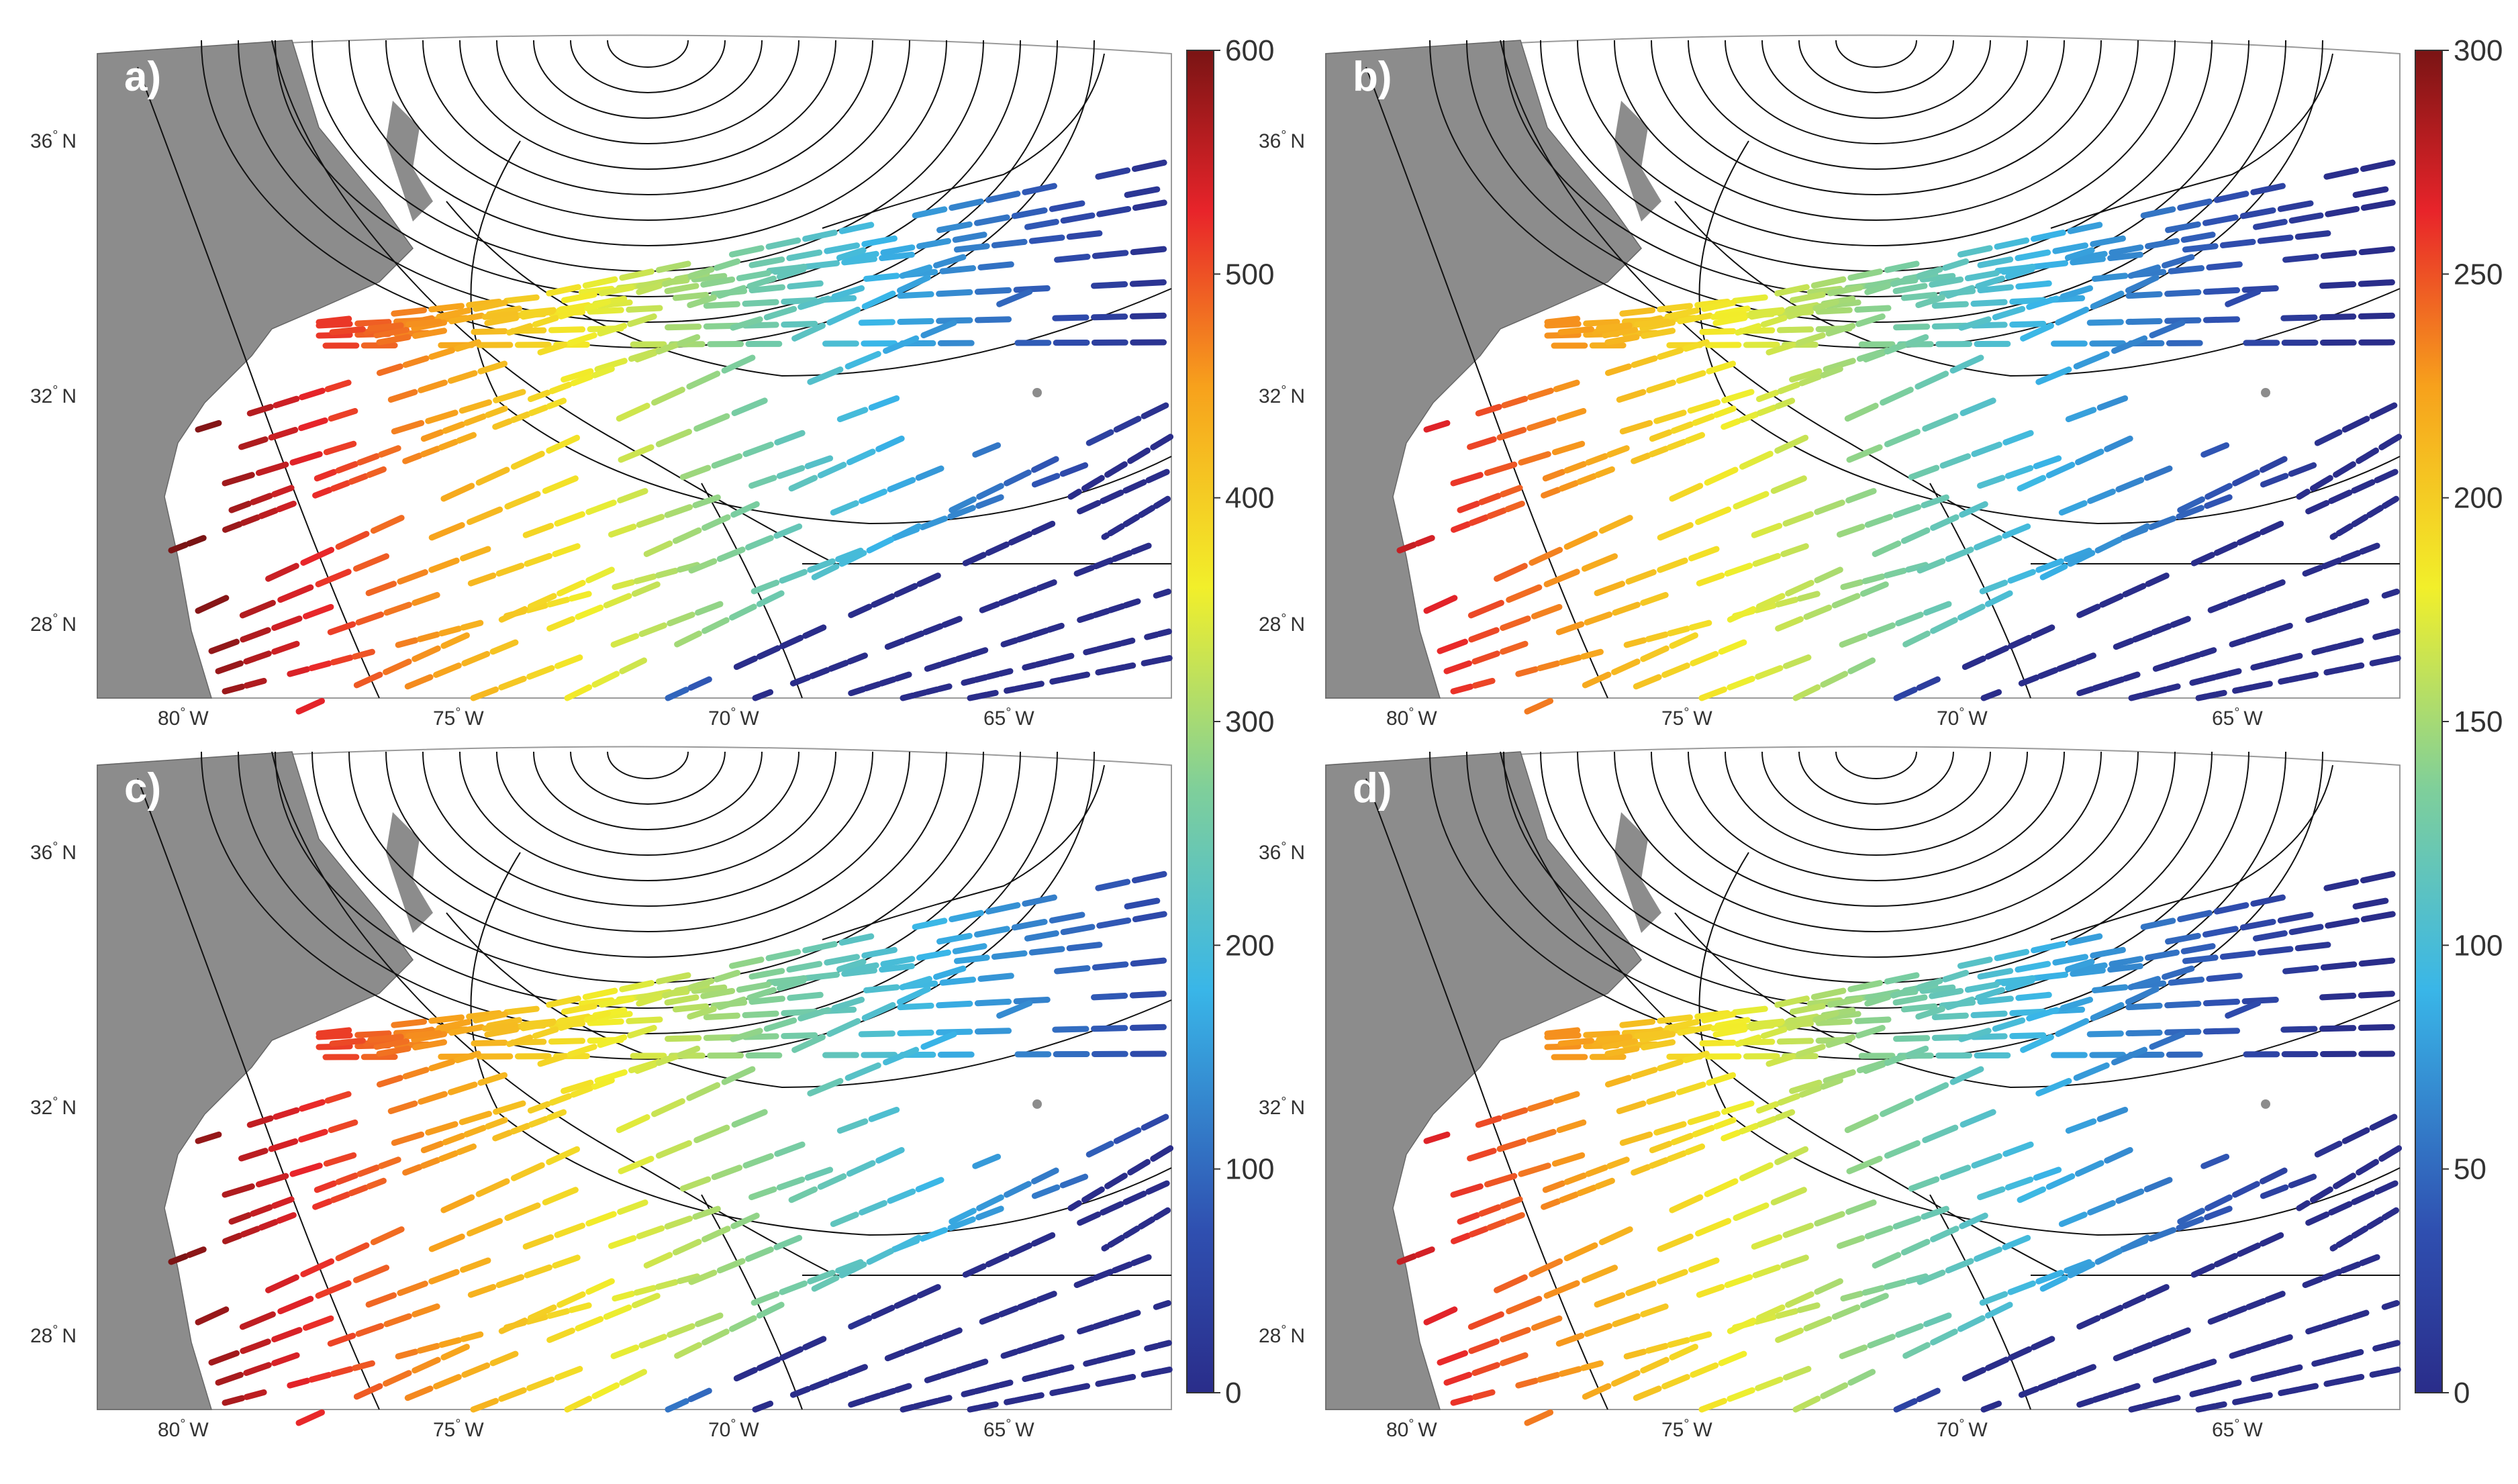 This screenshot has width=2518, height=1484. What do you see at coordinates (1372, 77) in the screenshot?
I see `panel-label: b)` at bounding box center [1372, 77].